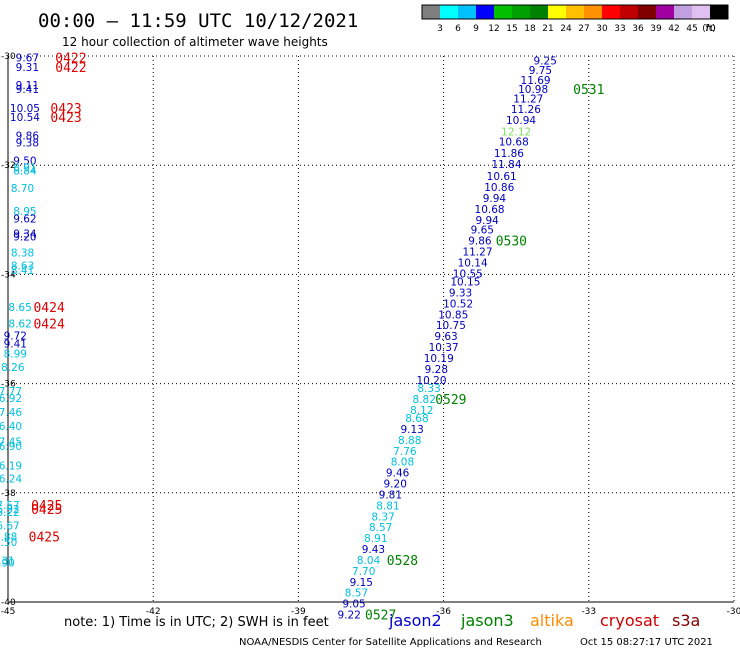 The image size is (740, 650). What do you see at coordinates (363, 572) in the screenshot?
I see `swh-value: 7.70` at bounding box center [363, 572].